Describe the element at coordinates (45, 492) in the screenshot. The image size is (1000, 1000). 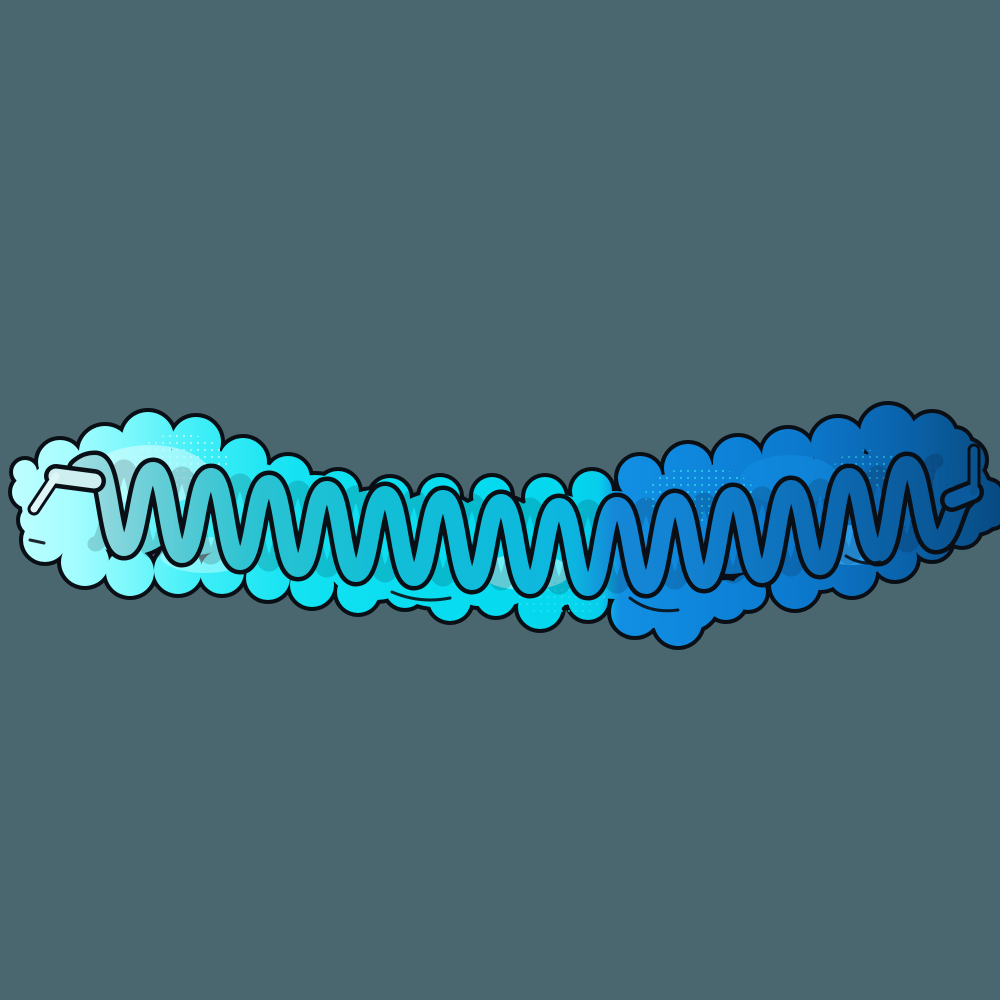
I see `n-terminus-bond` at that location.